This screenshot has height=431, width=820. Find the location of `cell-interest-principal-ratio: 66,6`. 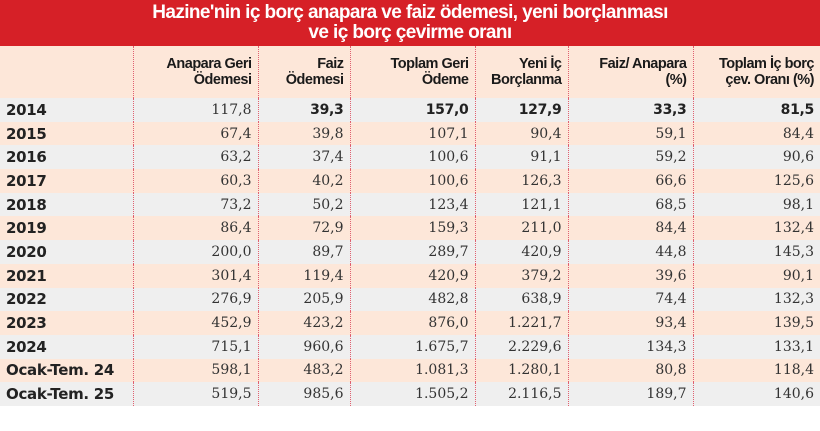

cell-interest-principal-ratio: 66,6 is located at coordinates (630, 181).